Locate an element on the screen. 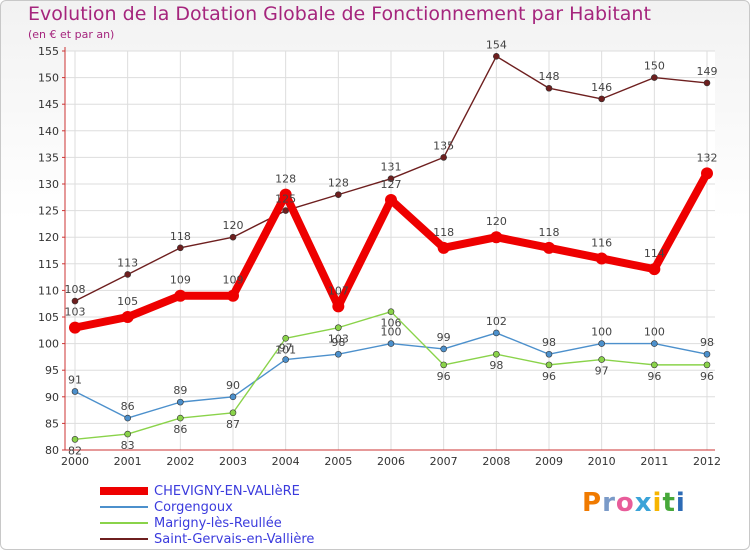  proxiti-logo: Proxiti is located at coordinates (634, 503).